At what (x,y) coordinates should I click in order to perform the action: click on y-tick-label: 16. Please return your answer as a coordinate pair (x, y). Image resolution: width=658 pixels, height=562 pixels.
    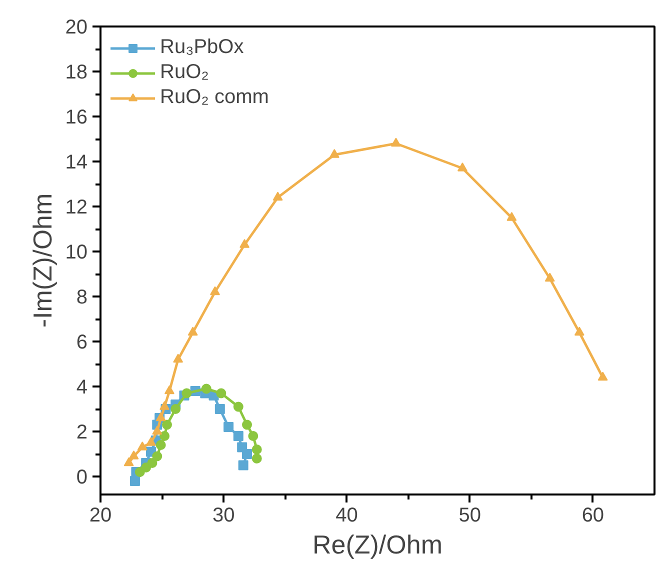
    Looking at the image, I should click on (76, 117).